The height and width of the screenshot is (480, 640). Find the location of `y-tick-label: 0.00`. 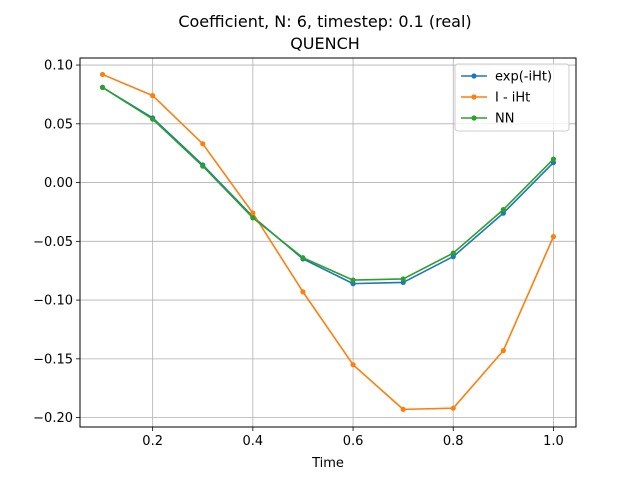

y-tick-label: 0.00 is located at coordinates (58, 183).